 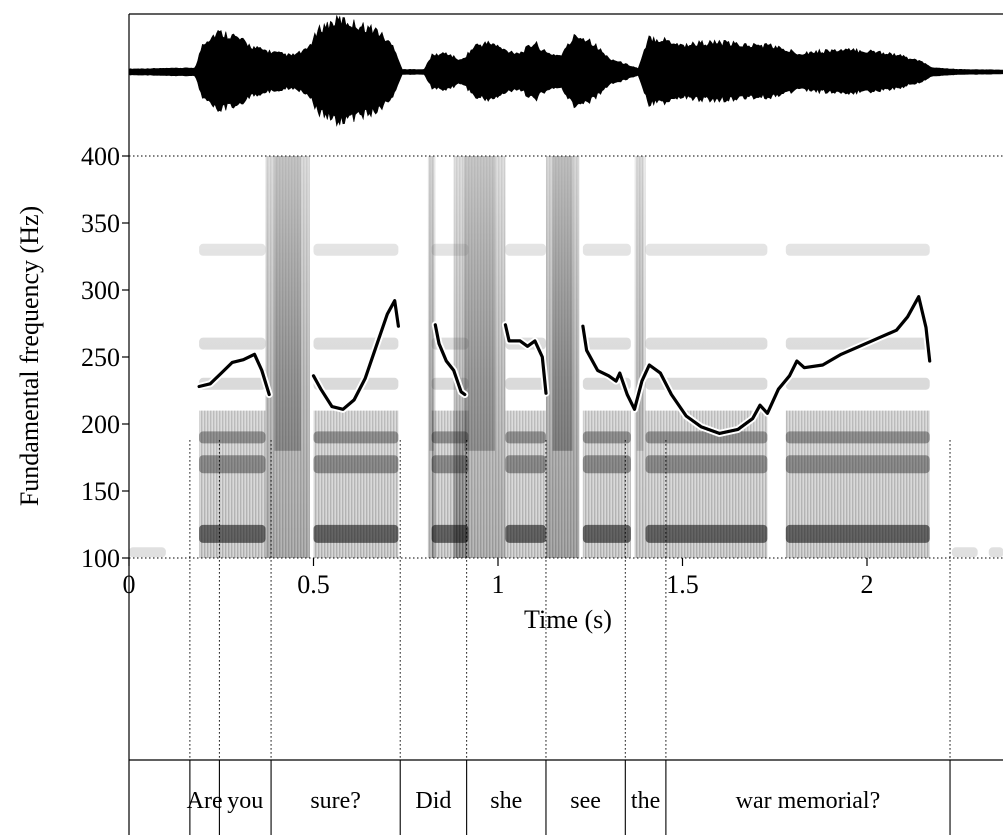 What do you see at coordinates (585, 801) in the screenshot?
I see `word-label: see` at bounding box center [585, 801].